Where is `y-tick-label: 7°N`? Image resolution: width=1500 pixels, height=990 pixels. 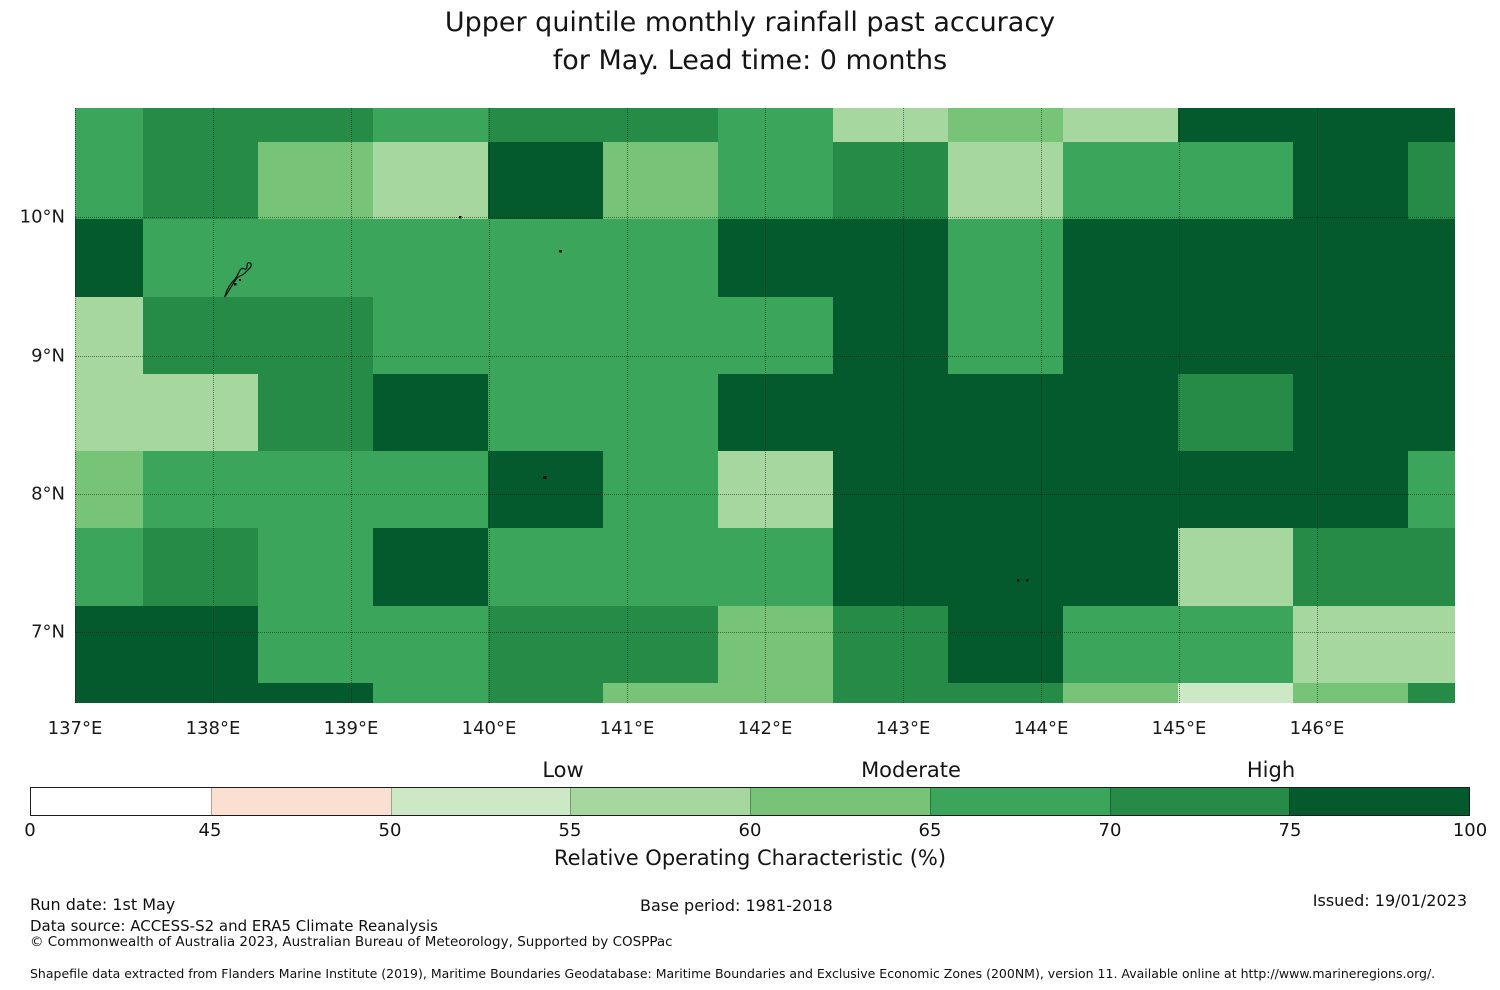
y-tick-label: 7°N is located at coordinates (48, 632).